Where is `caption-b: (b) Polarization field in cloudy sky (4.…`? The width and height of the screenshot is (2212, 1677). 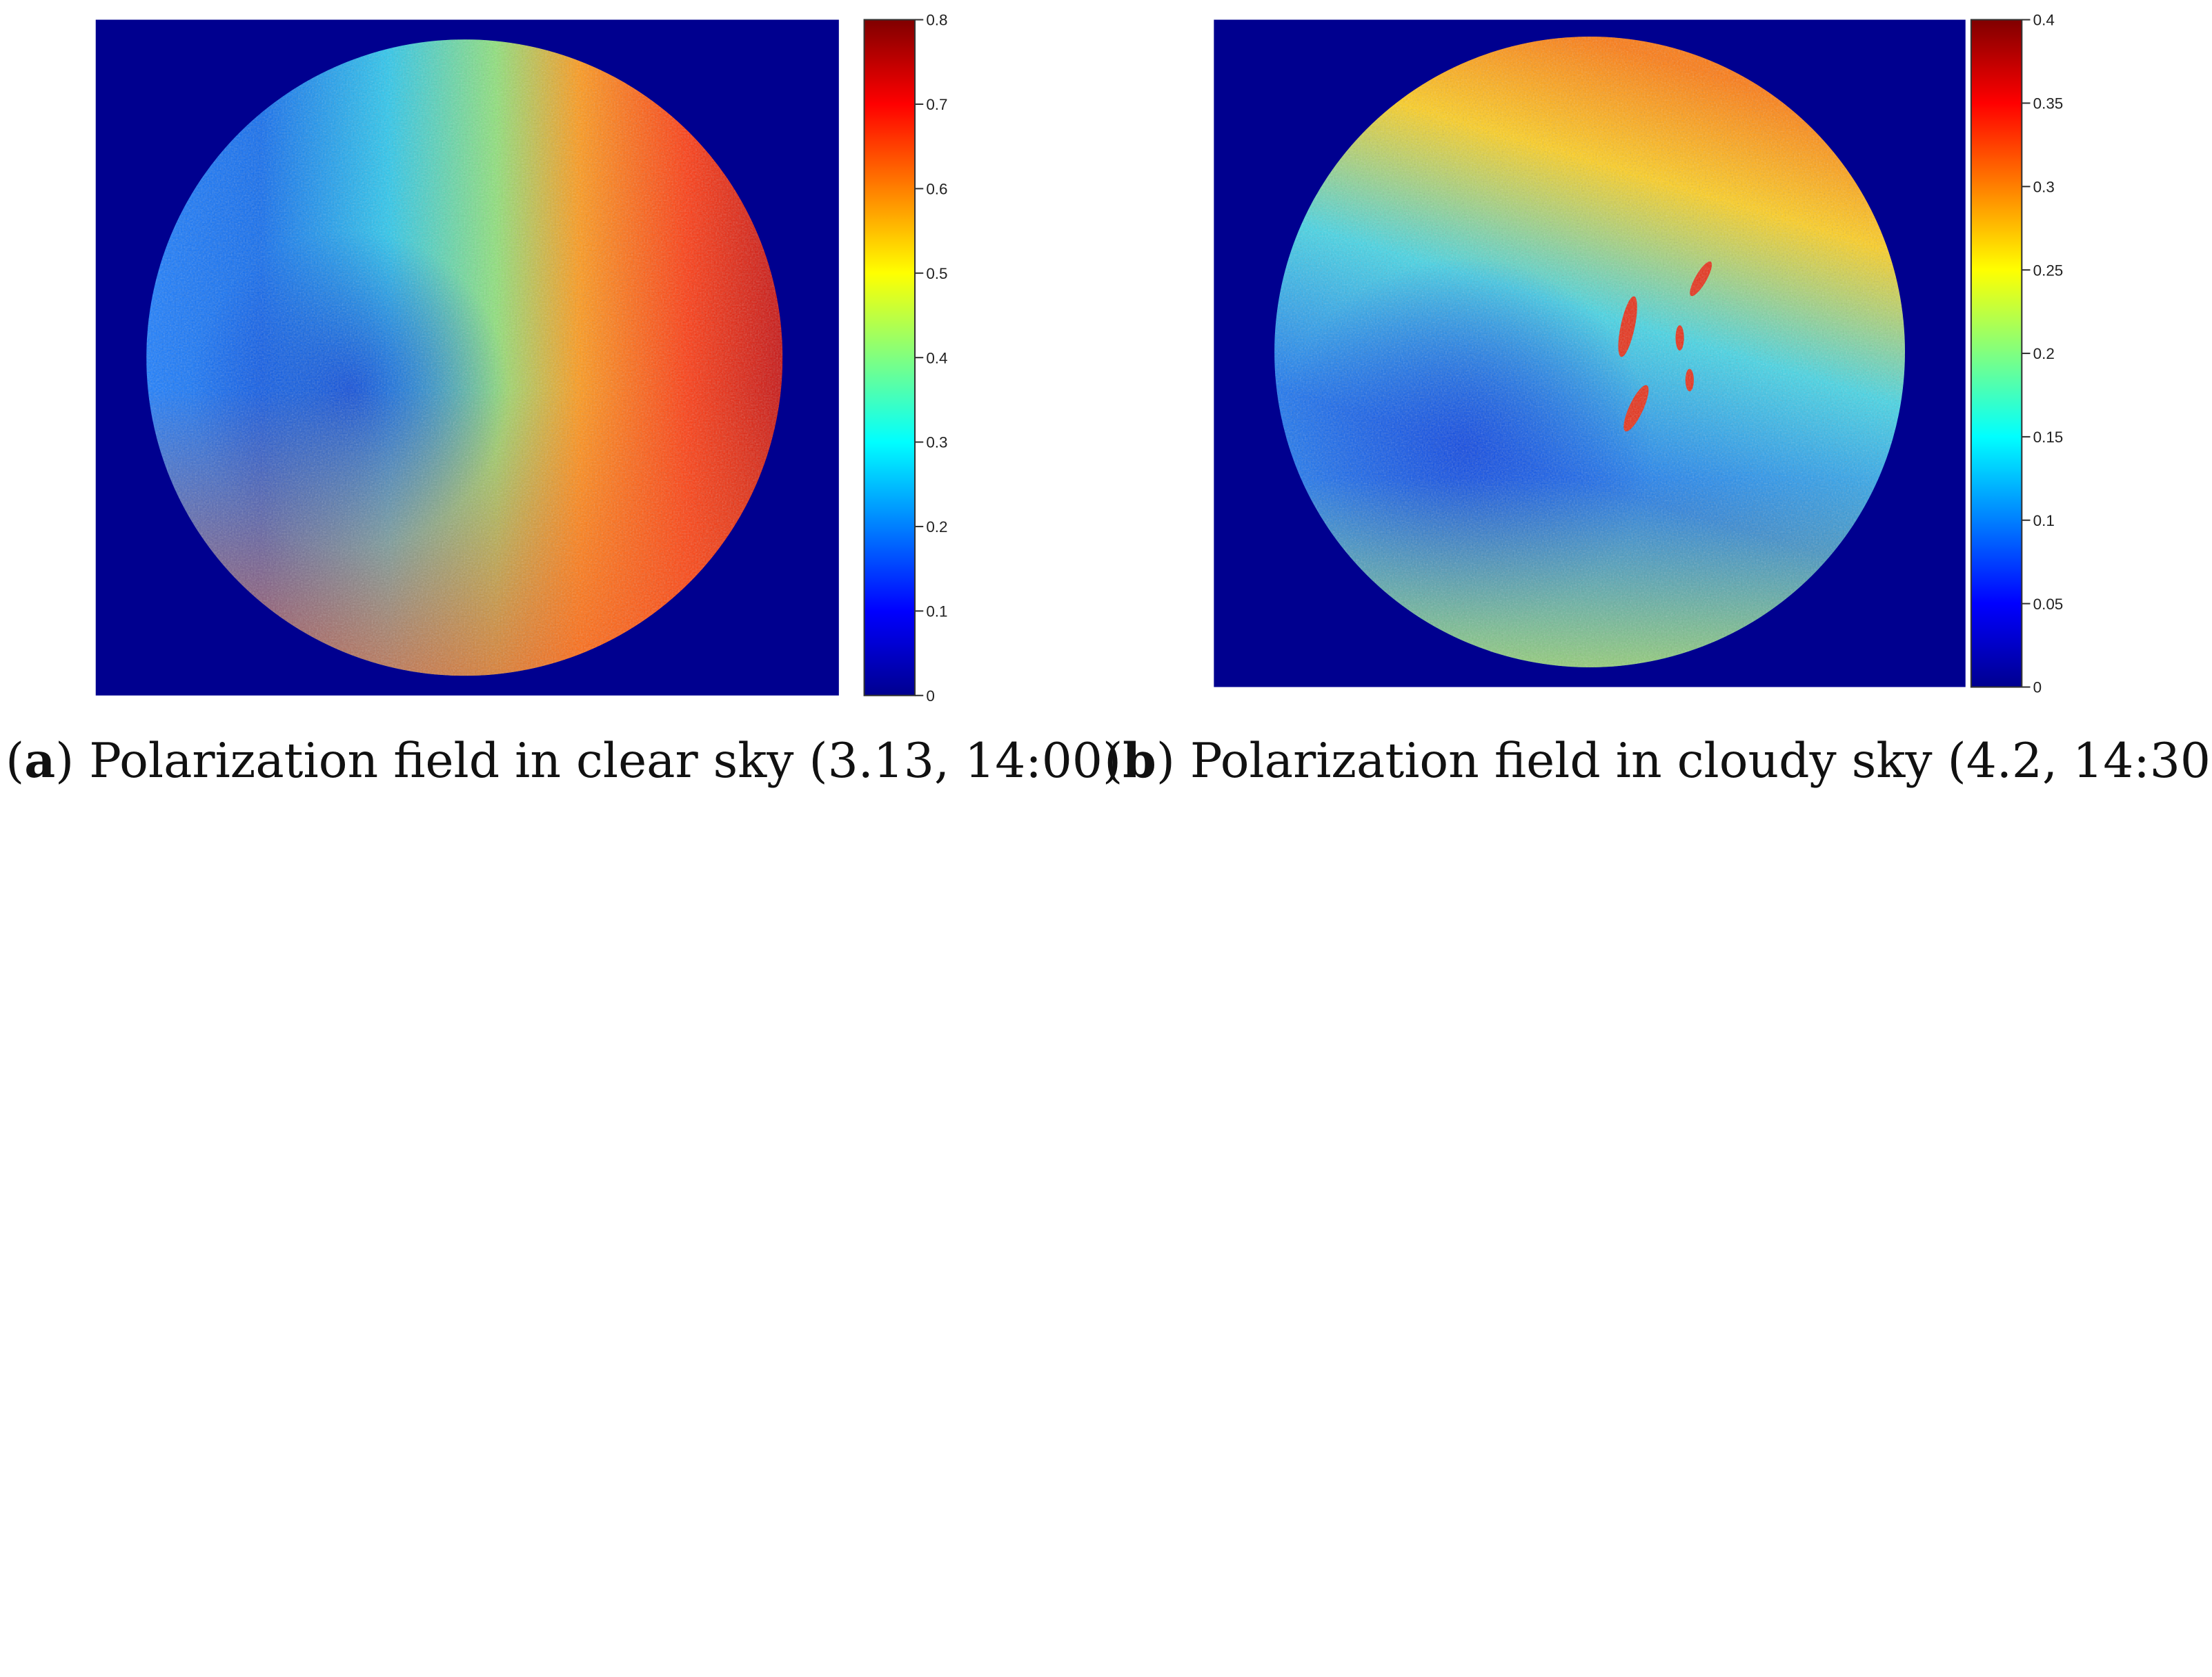 caption-b: (b) Polarization field in cloudy sky (4.… is located at coordinates (1658, 761).